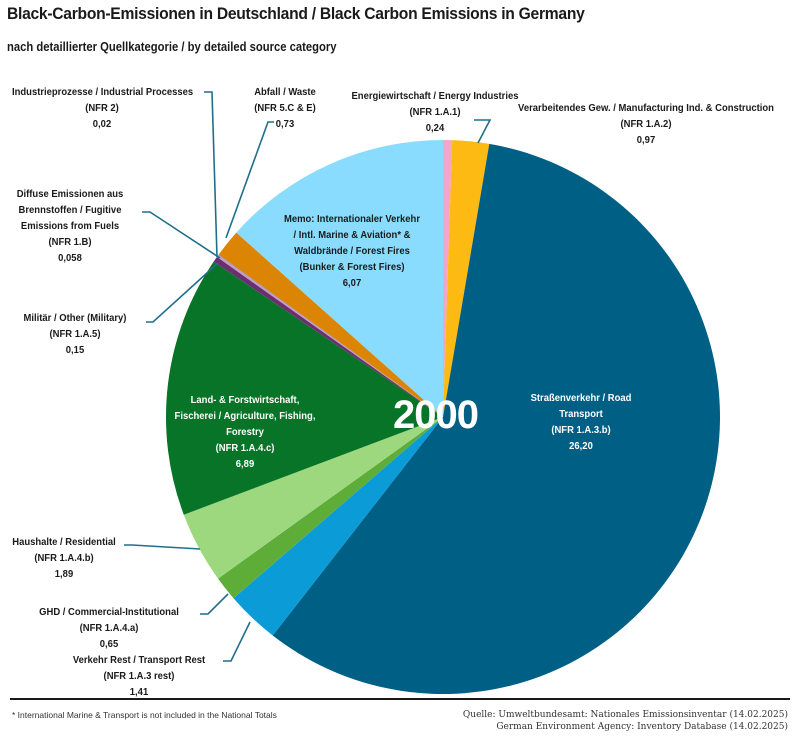 The width and height of the screenshot is (800, 742). What do you see at coordinates (285, 108) in the screenshot?
I see `label-waste: Abfall / Waste (NFR 5.C & E) 0,73` at bounding box center [285, 108].